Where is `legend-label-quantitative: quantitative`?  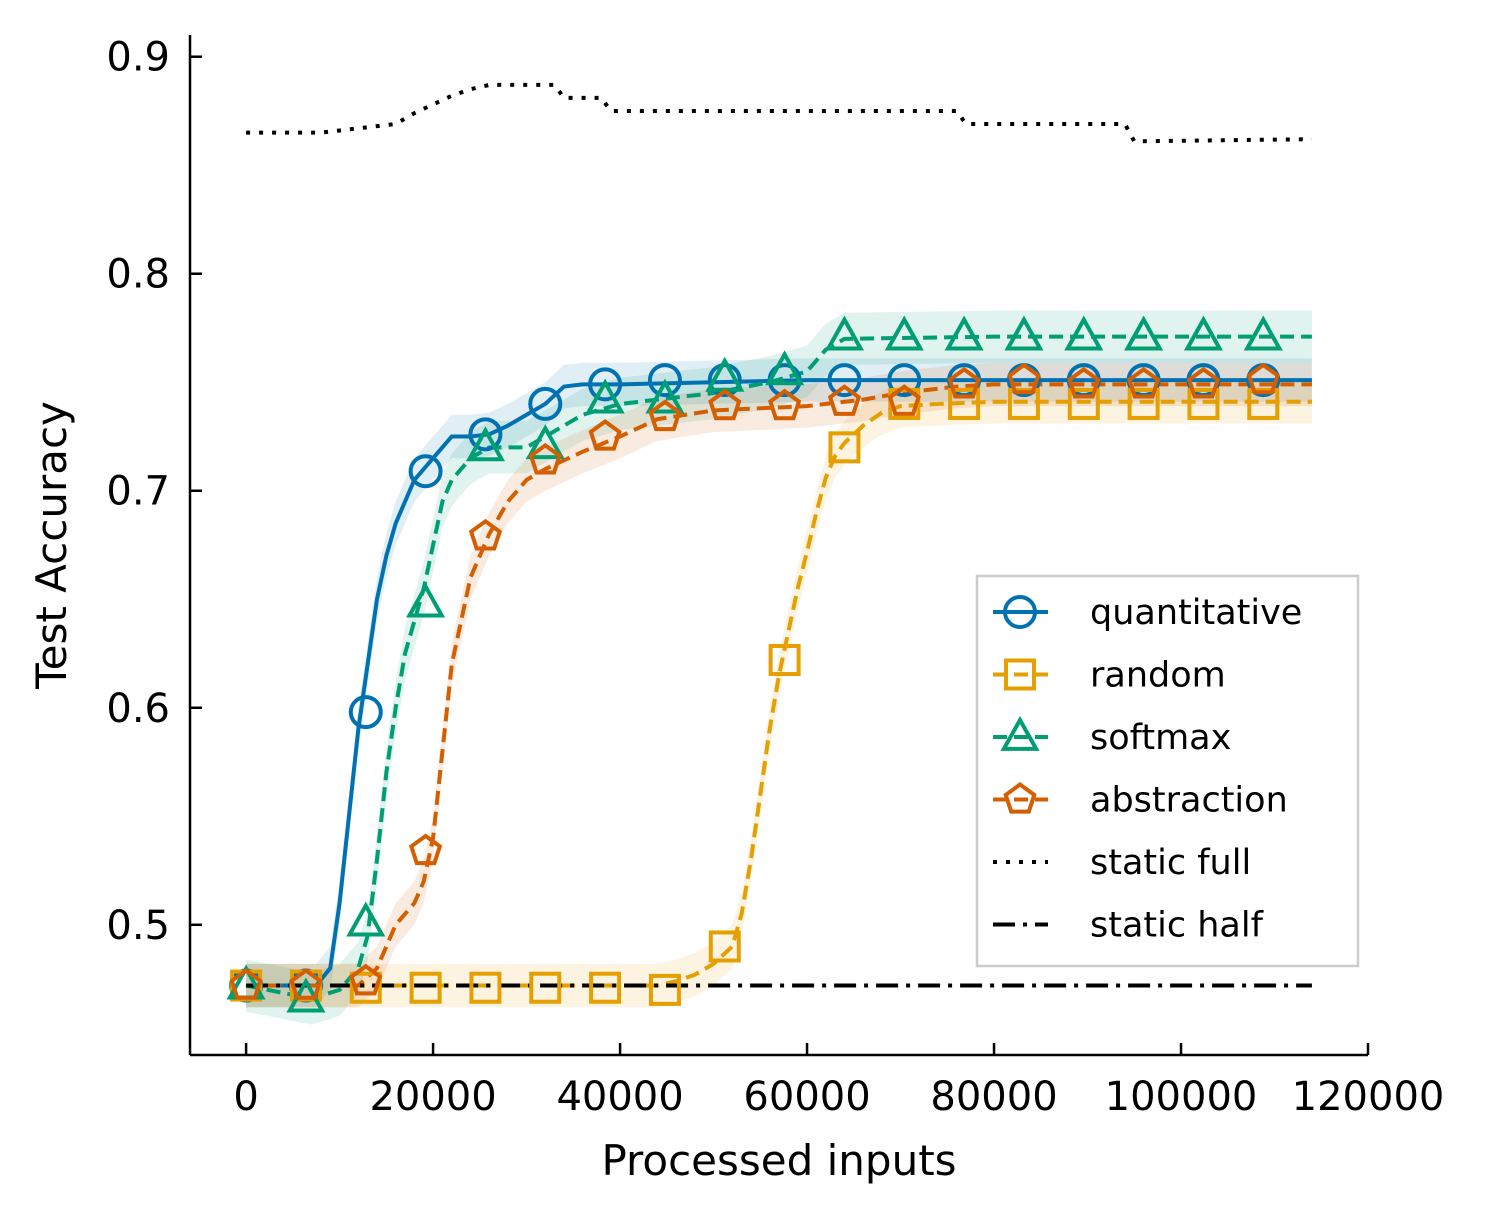 legend-label-quantitative: quantitative is located at coordinates (1196, 613).